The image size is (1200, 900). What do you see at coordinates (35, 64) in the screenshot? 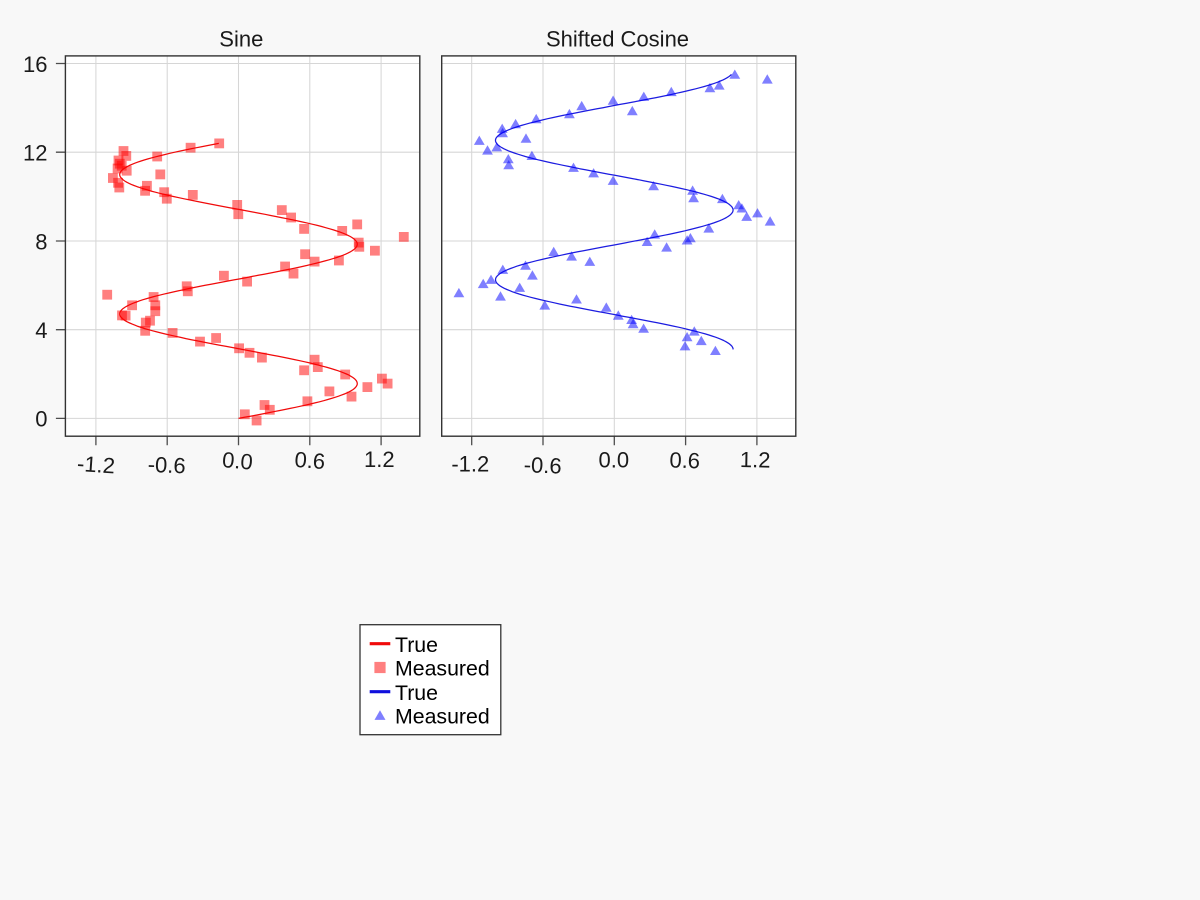
I see `svg-text: 16` at bounding box center [35, 64].